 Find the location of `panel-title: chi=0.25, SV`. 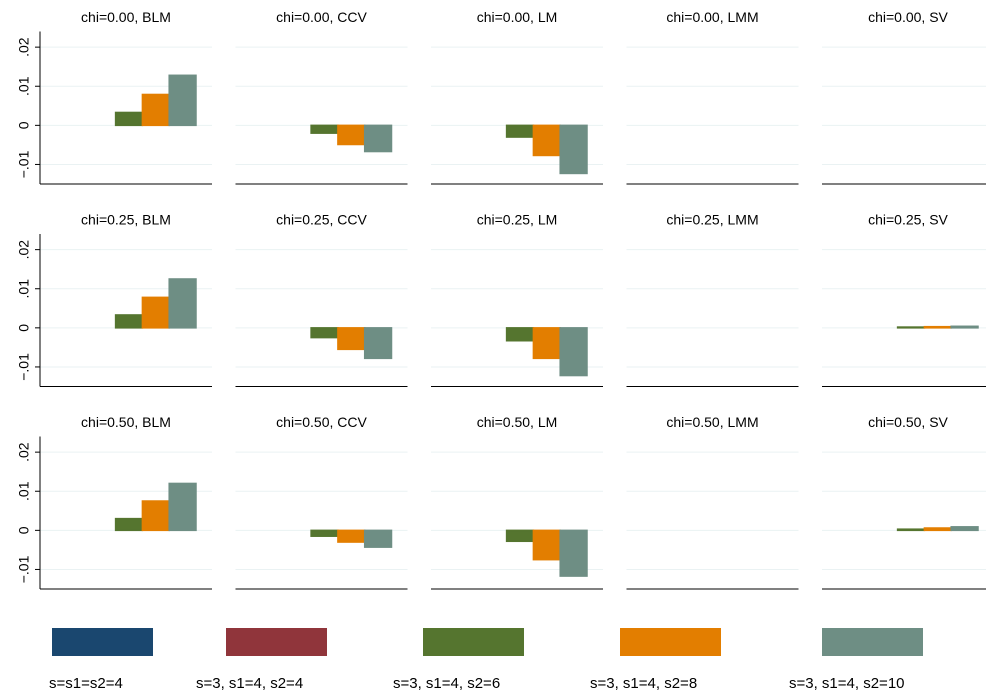

panel-title: chi=0.25, SV is located at coordinates (908, 220).